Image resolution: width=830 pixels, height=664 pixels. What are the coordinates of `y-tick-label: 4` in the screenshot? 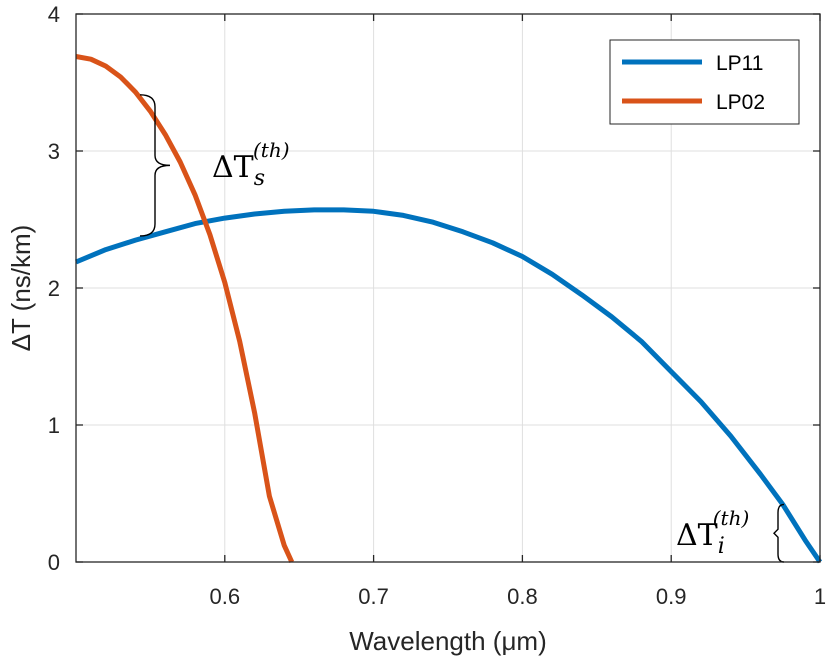 It's located at (54, 14).